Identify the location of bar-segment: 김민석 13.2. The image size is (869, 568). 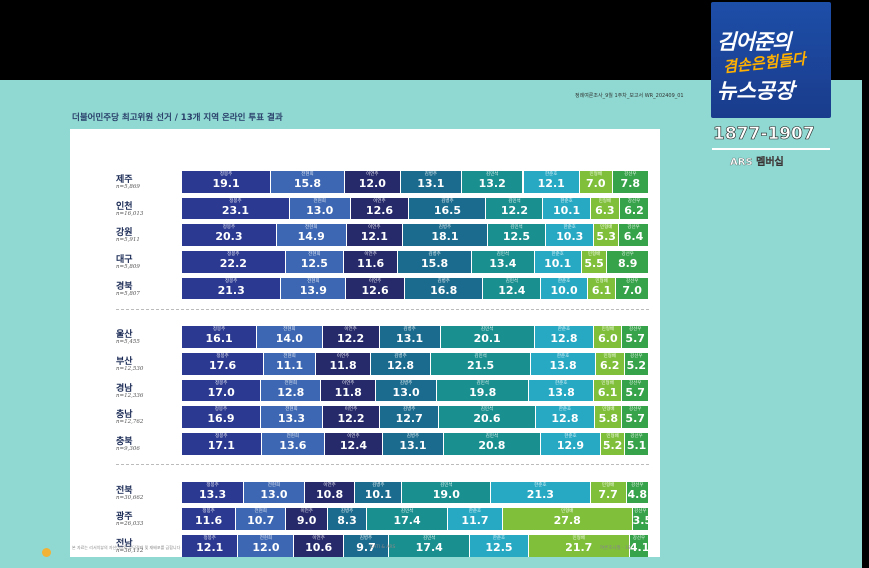
(492, 182).